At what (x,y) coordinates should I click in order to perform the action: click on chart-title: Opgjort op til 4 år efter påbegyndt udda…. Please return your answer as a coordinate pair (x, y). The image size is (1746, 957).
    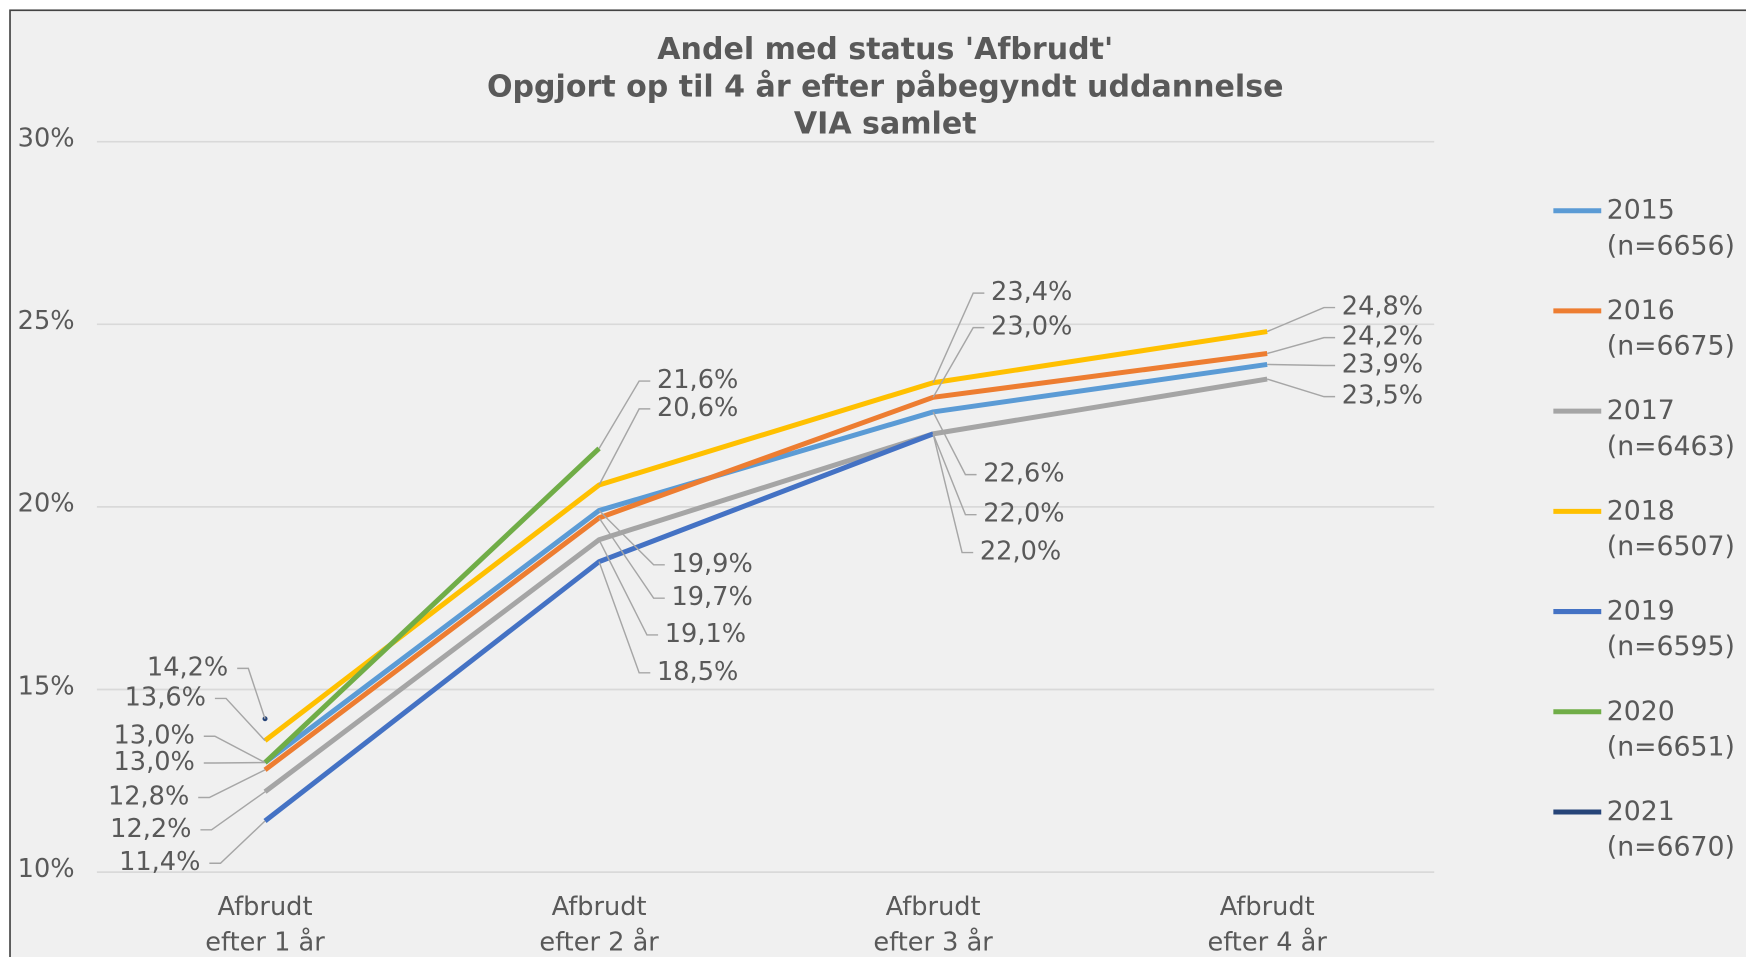
    Looking at the image, I should click on (885, 87).